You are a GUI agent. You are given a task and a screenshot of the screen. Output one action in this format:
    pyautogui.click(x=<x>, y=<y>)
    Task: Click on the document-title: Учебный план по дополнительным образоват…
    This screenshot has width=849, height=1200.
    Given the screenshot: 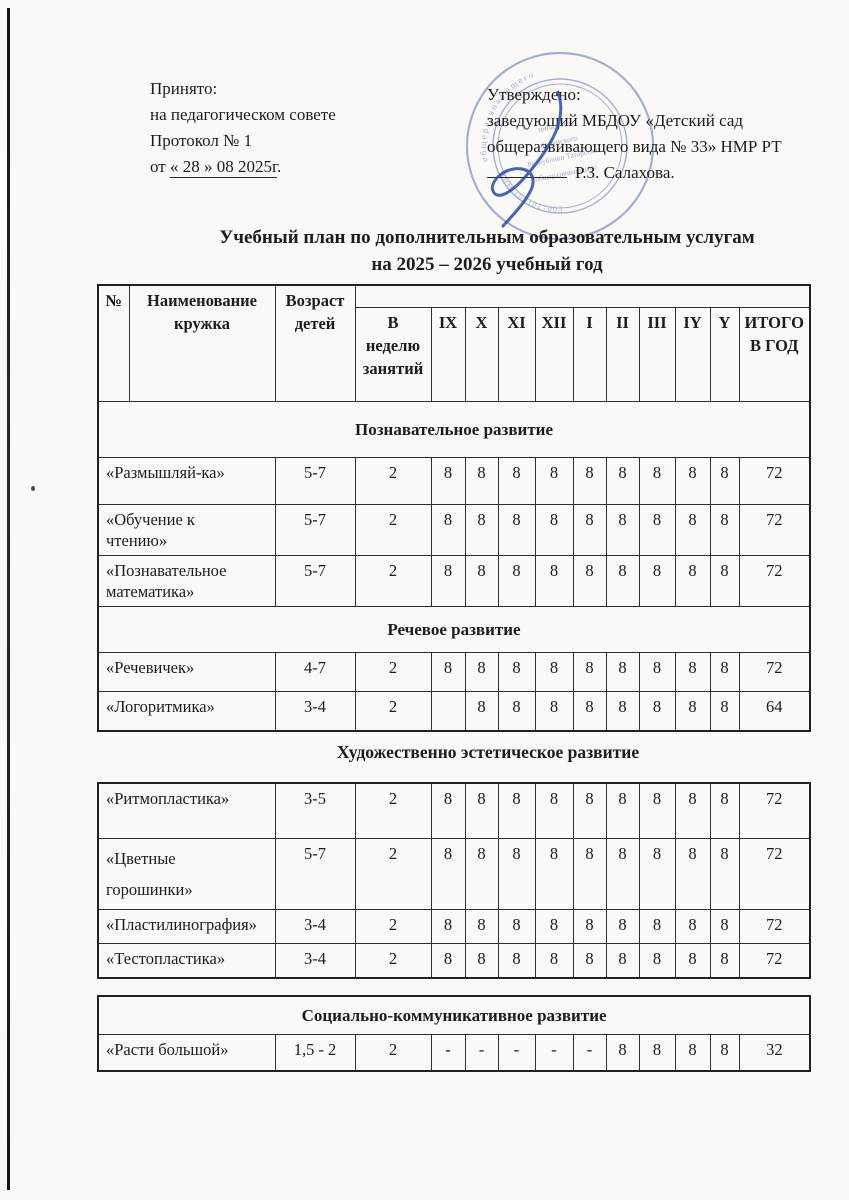 What is the action you would take?
    pyautogui.click(x=453, y=251)
    